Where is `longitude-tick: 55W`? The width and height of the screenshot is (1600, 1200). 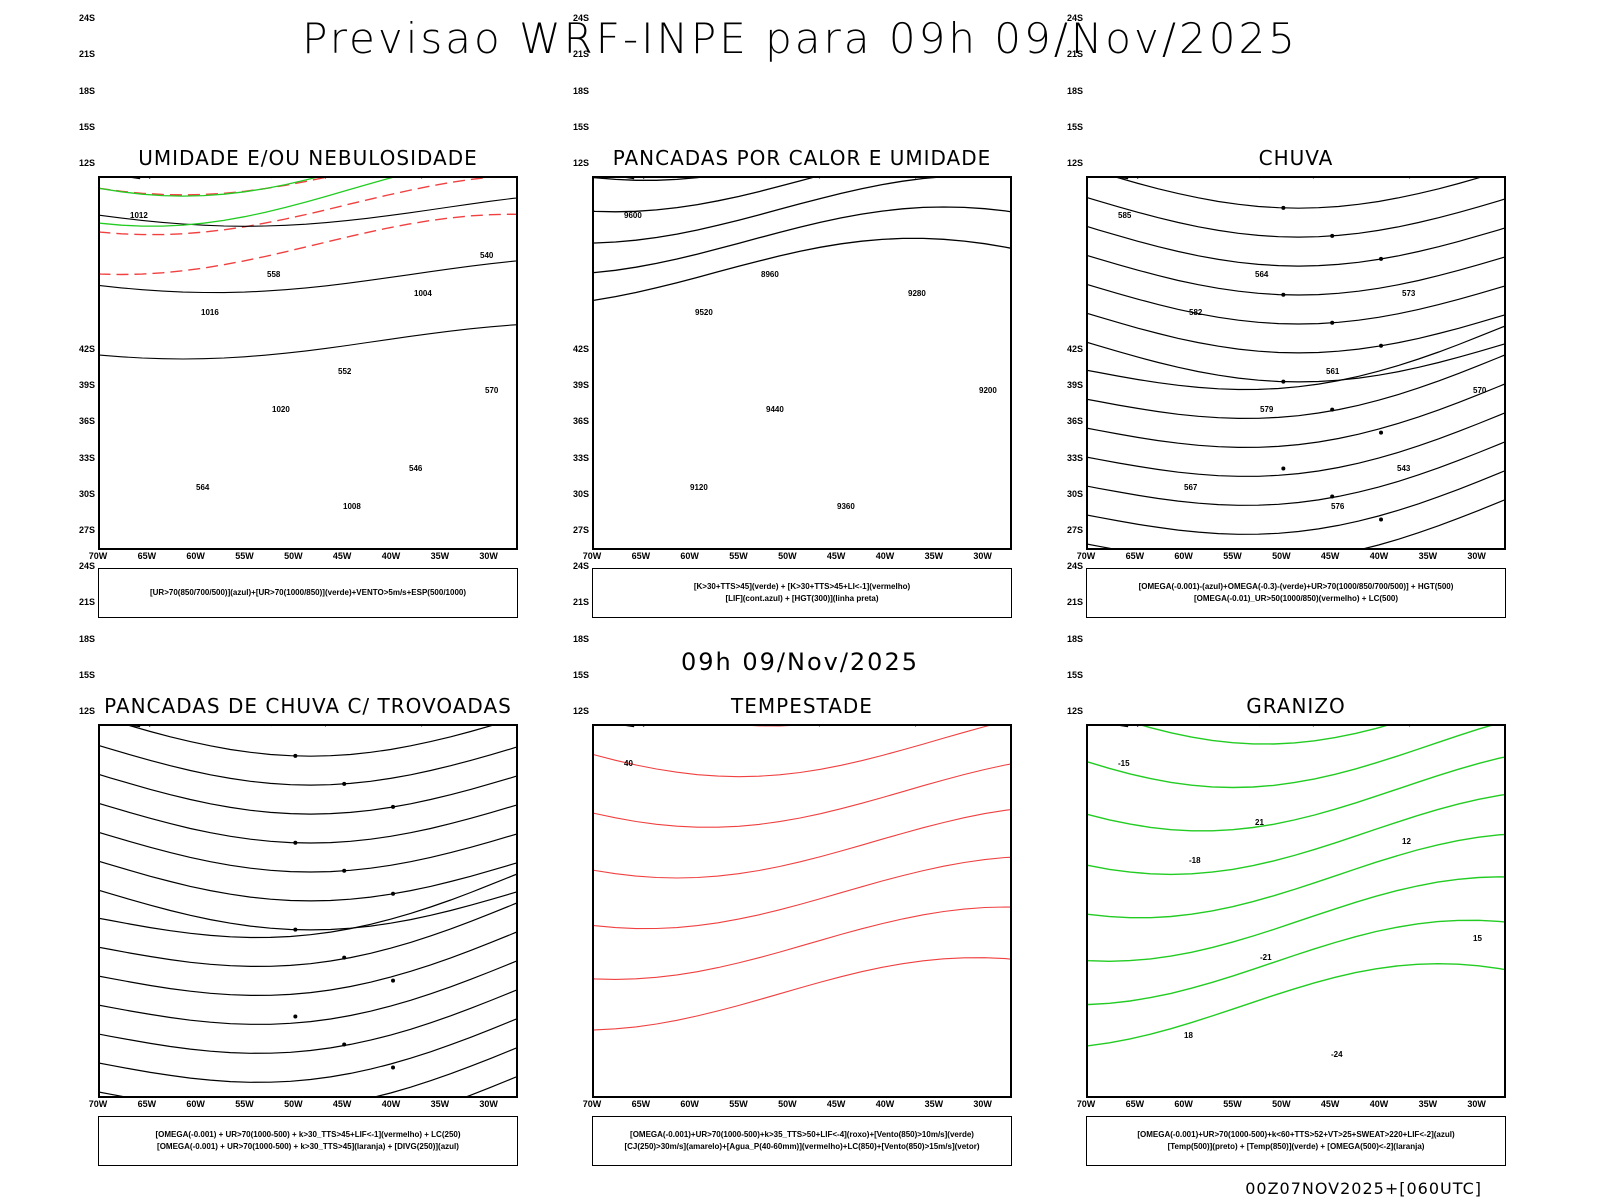 longitude-tick: 55W is located at coordinates (244, 556).